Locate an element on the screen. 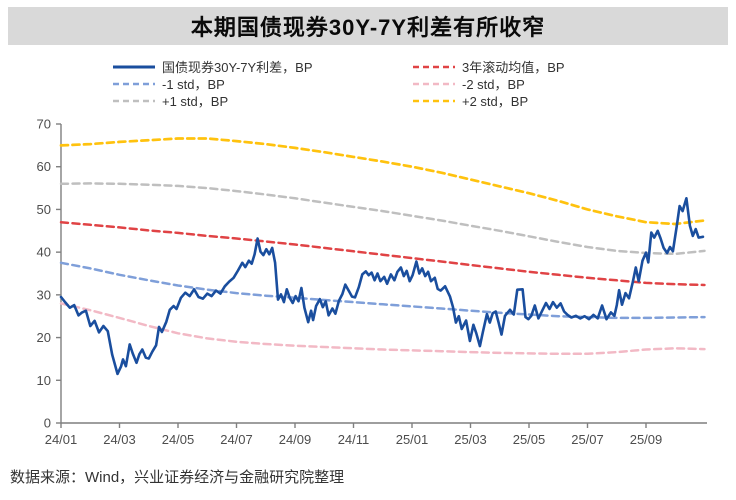 The height and width of the screenshot is (500, 736). x-tick-label: 25/03 is located at coordinates (470, 439).